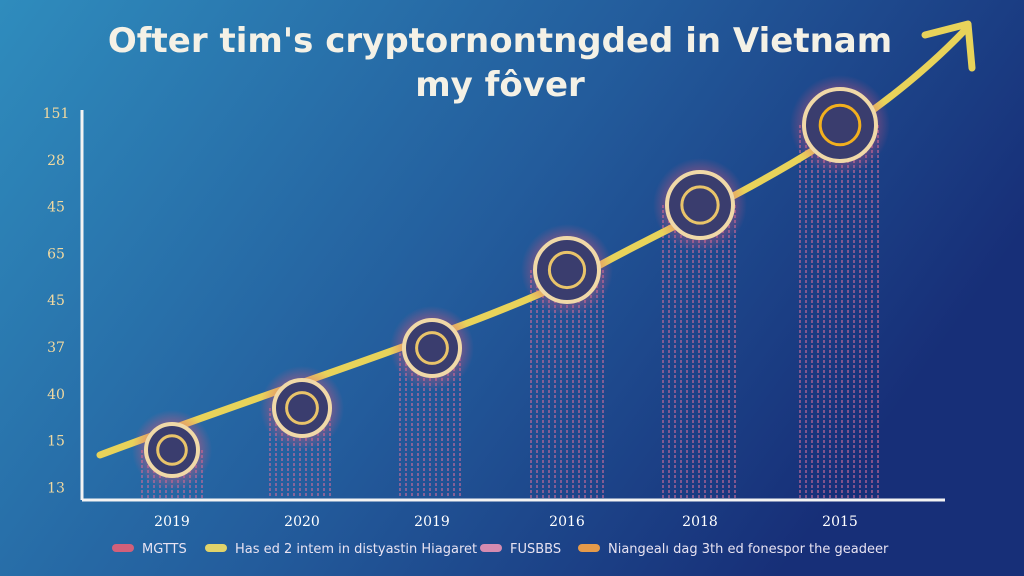  I want to click on x-axis-label: 2016, so click(567, 522).